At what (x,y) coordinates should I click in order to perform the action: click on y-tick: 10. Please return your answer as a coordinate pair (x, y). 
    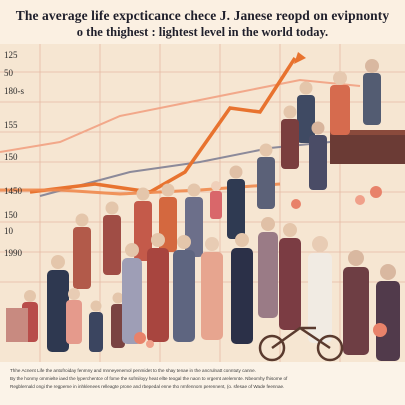
    Looking at the image, I should click on (8, 231).